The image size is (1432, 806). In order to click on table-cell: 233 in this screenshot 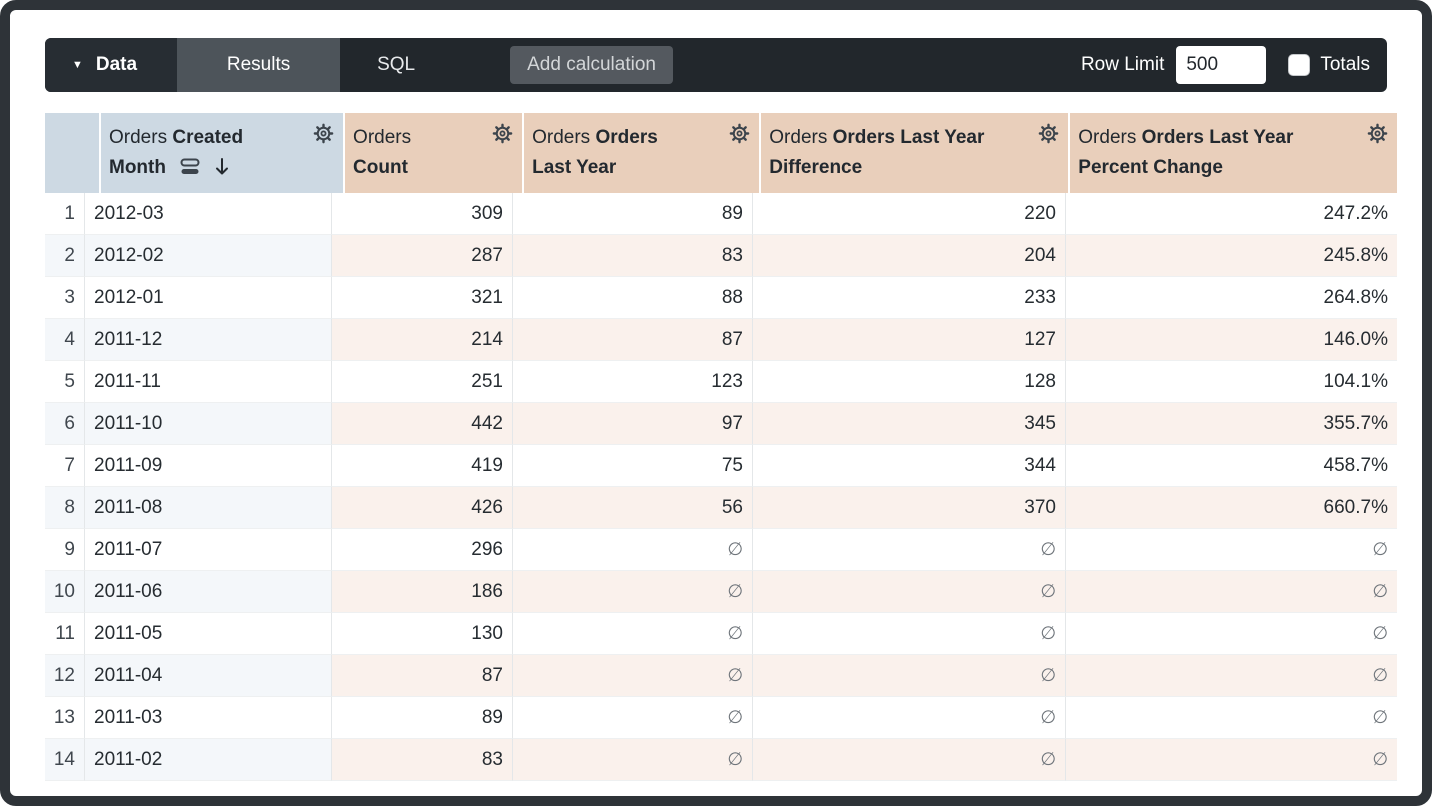, I will do `click(909, 298)`.